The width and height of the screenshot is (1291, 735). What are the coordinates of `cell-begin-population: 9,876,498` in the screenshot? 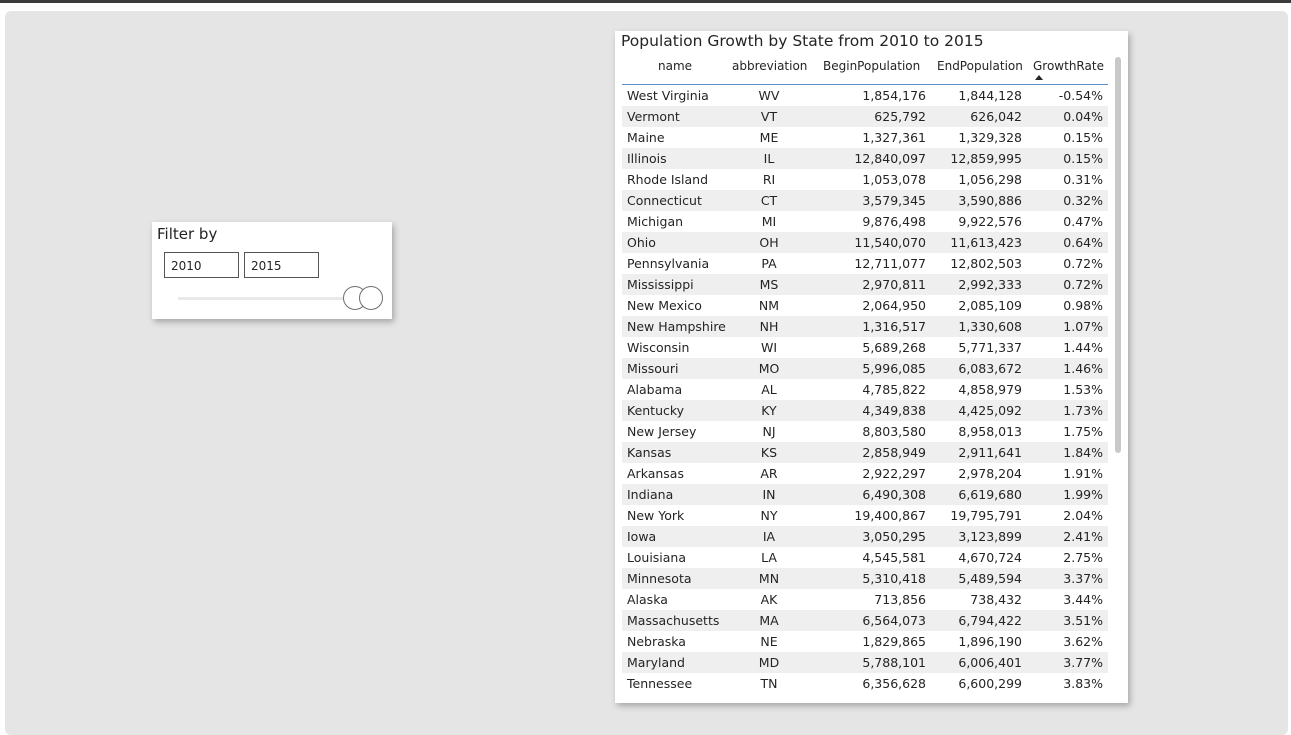 It's located at (894, 221).